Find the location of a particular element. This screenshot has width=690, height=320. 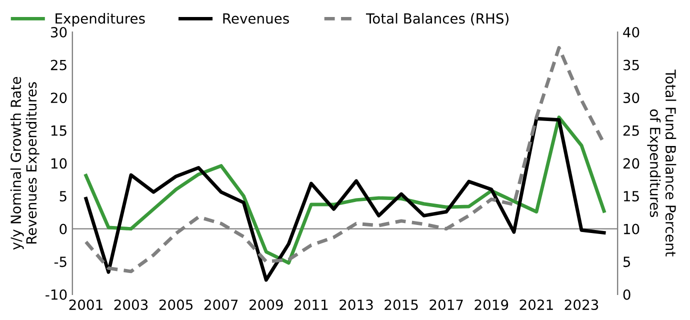

y2-tick-label: 35 is located at coordinates (631, 65).